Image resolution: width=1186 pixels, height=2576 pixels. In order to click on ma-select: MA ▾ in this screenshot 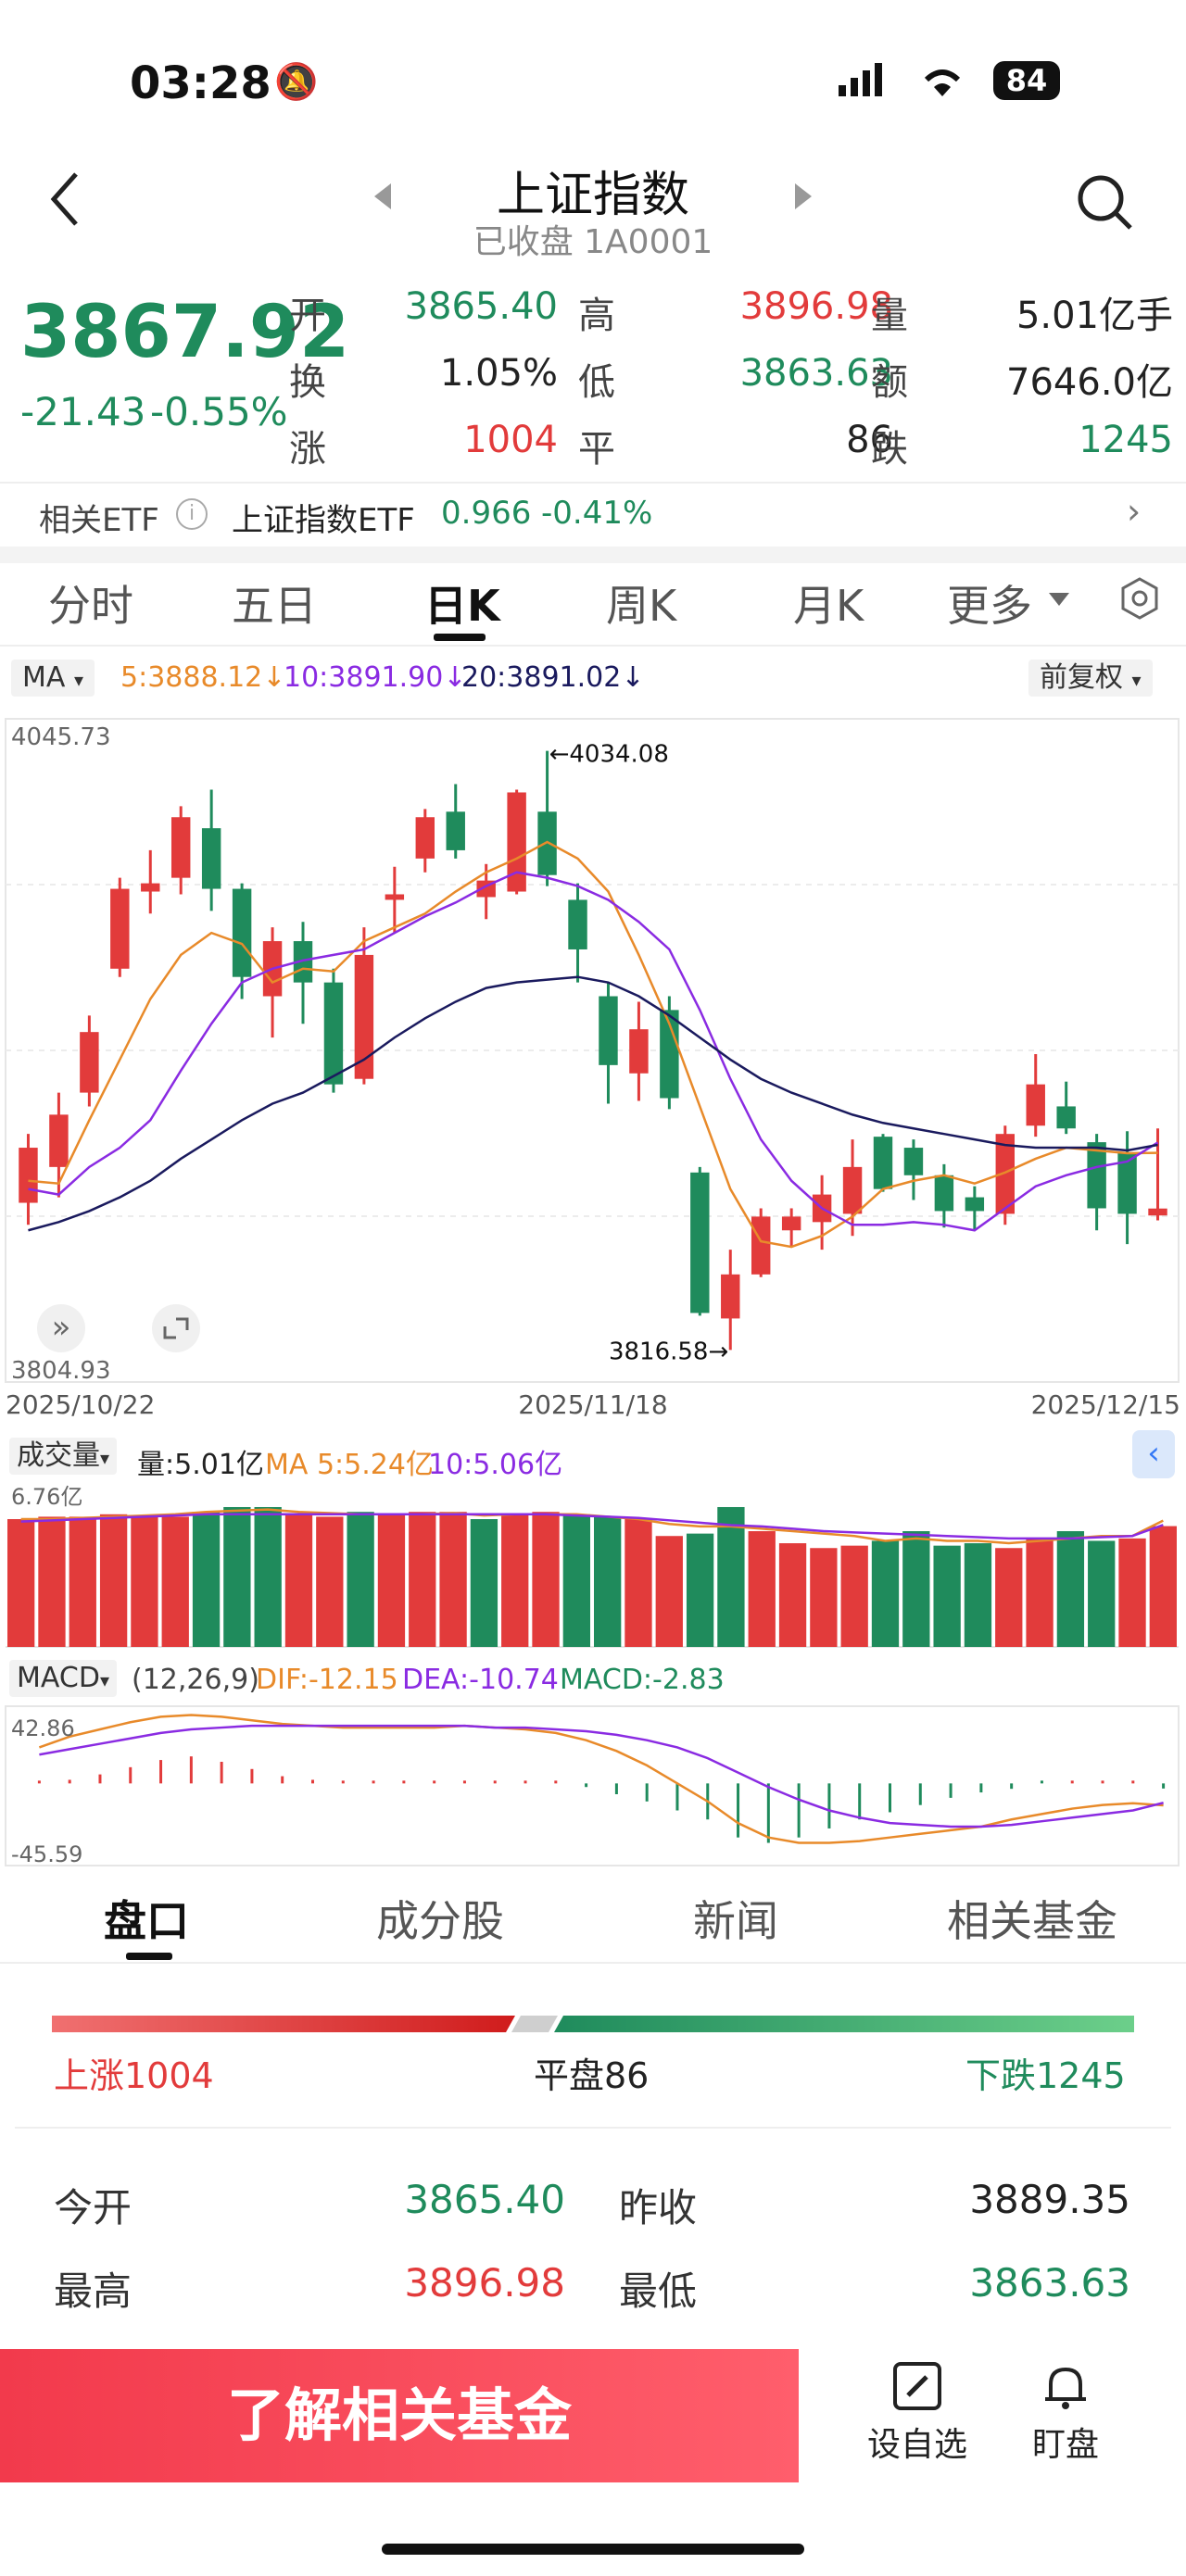, I will do `click(53, 678)`.